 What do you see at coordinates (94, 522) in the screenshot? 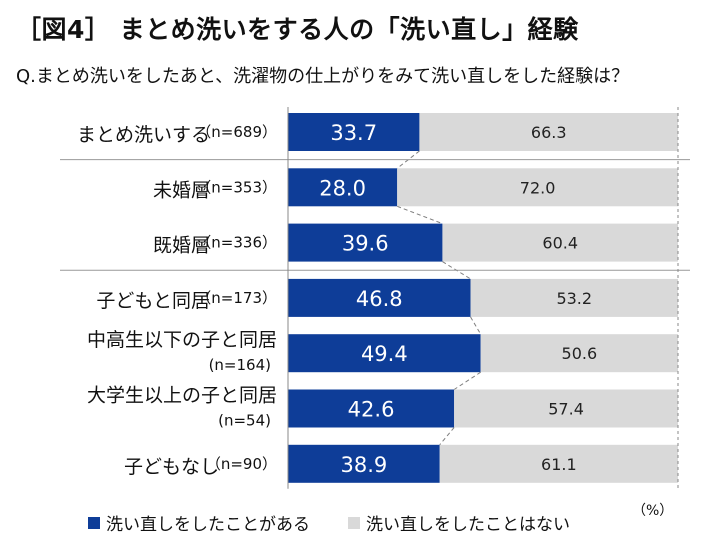
I see `legend-swatch-yes` at bounding box center [94, 522].